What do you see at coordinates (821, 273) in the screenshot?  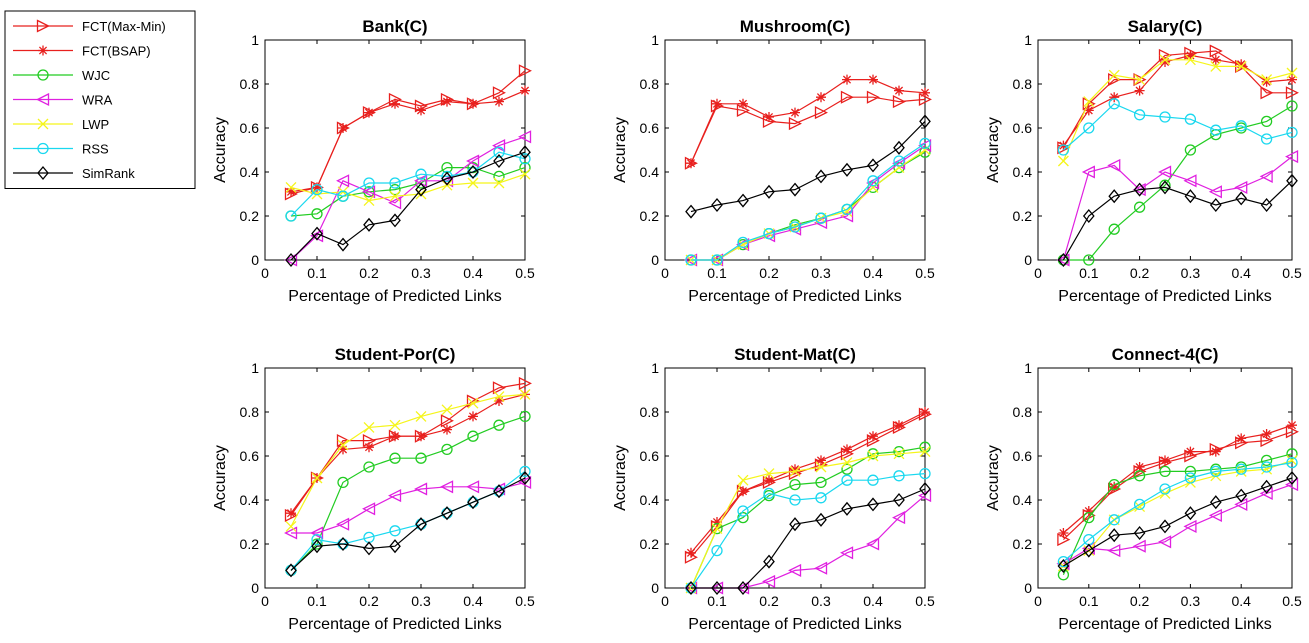 I see `x-tick-label: 0.3` at bounding box center [821, 273].